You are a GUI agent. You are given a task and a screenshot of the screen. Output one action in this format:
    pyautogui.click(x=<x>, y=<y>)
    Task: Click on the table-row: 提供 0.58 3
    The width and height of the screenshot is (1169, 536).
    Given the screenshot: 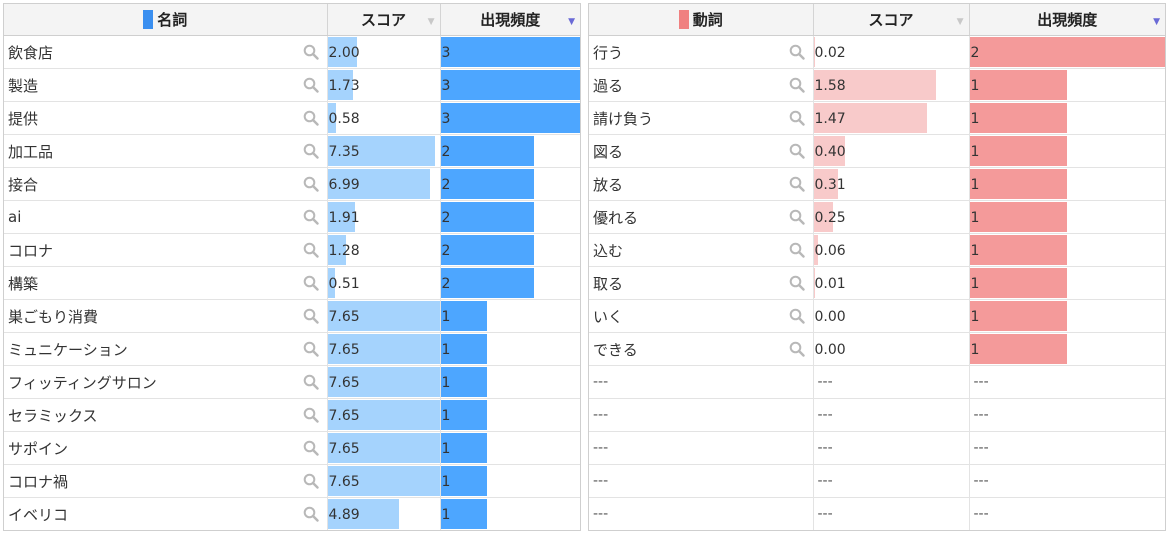 What is the action you would take?
    pyautogui.click(x=292, y=118)
    